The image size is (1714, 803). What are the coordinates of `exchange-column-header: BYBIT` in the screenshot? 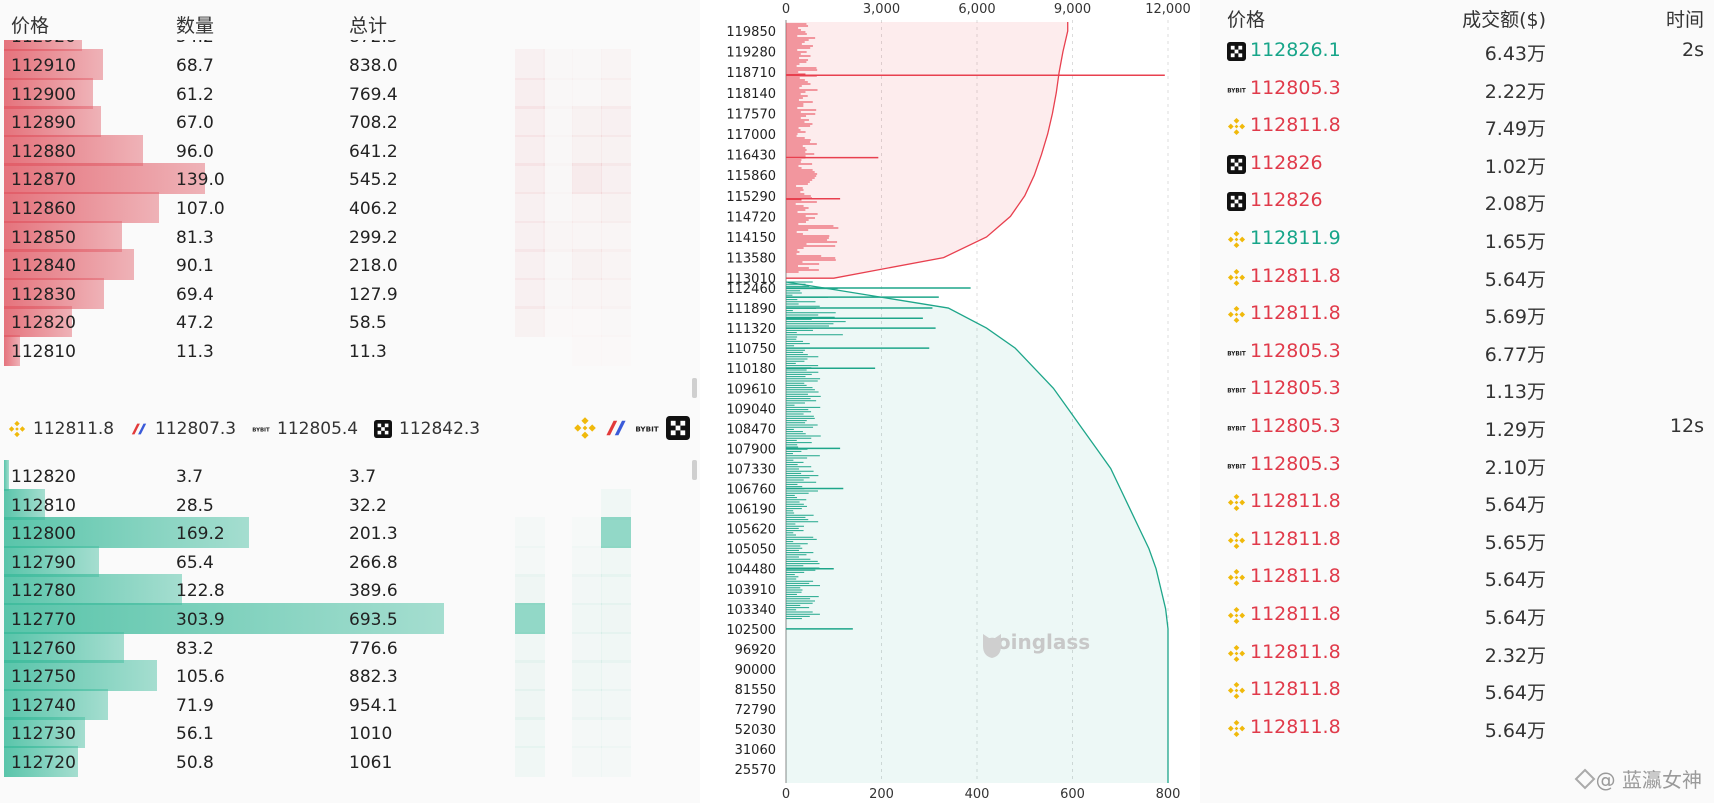 It's located at (647, 428).